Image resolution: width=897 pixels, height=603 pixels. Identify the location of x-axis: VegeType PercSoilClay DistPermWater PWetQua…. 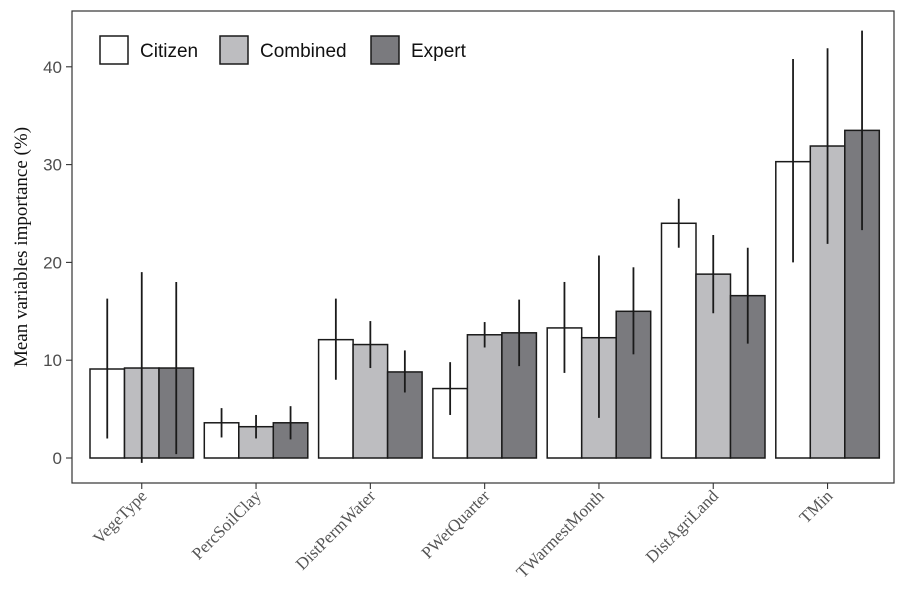
(463, 532).